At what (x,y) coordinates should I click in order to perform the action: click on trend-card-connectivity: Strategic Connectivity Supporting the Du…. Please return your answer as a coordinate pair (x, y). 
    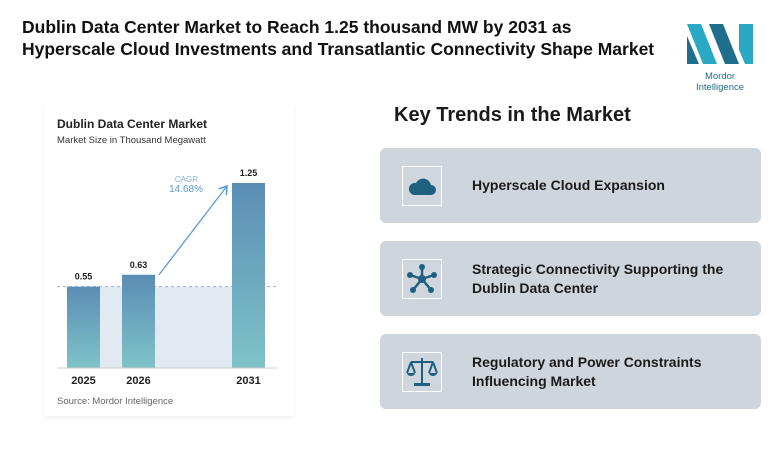
    Looking at the image, I should click on (570, 278).